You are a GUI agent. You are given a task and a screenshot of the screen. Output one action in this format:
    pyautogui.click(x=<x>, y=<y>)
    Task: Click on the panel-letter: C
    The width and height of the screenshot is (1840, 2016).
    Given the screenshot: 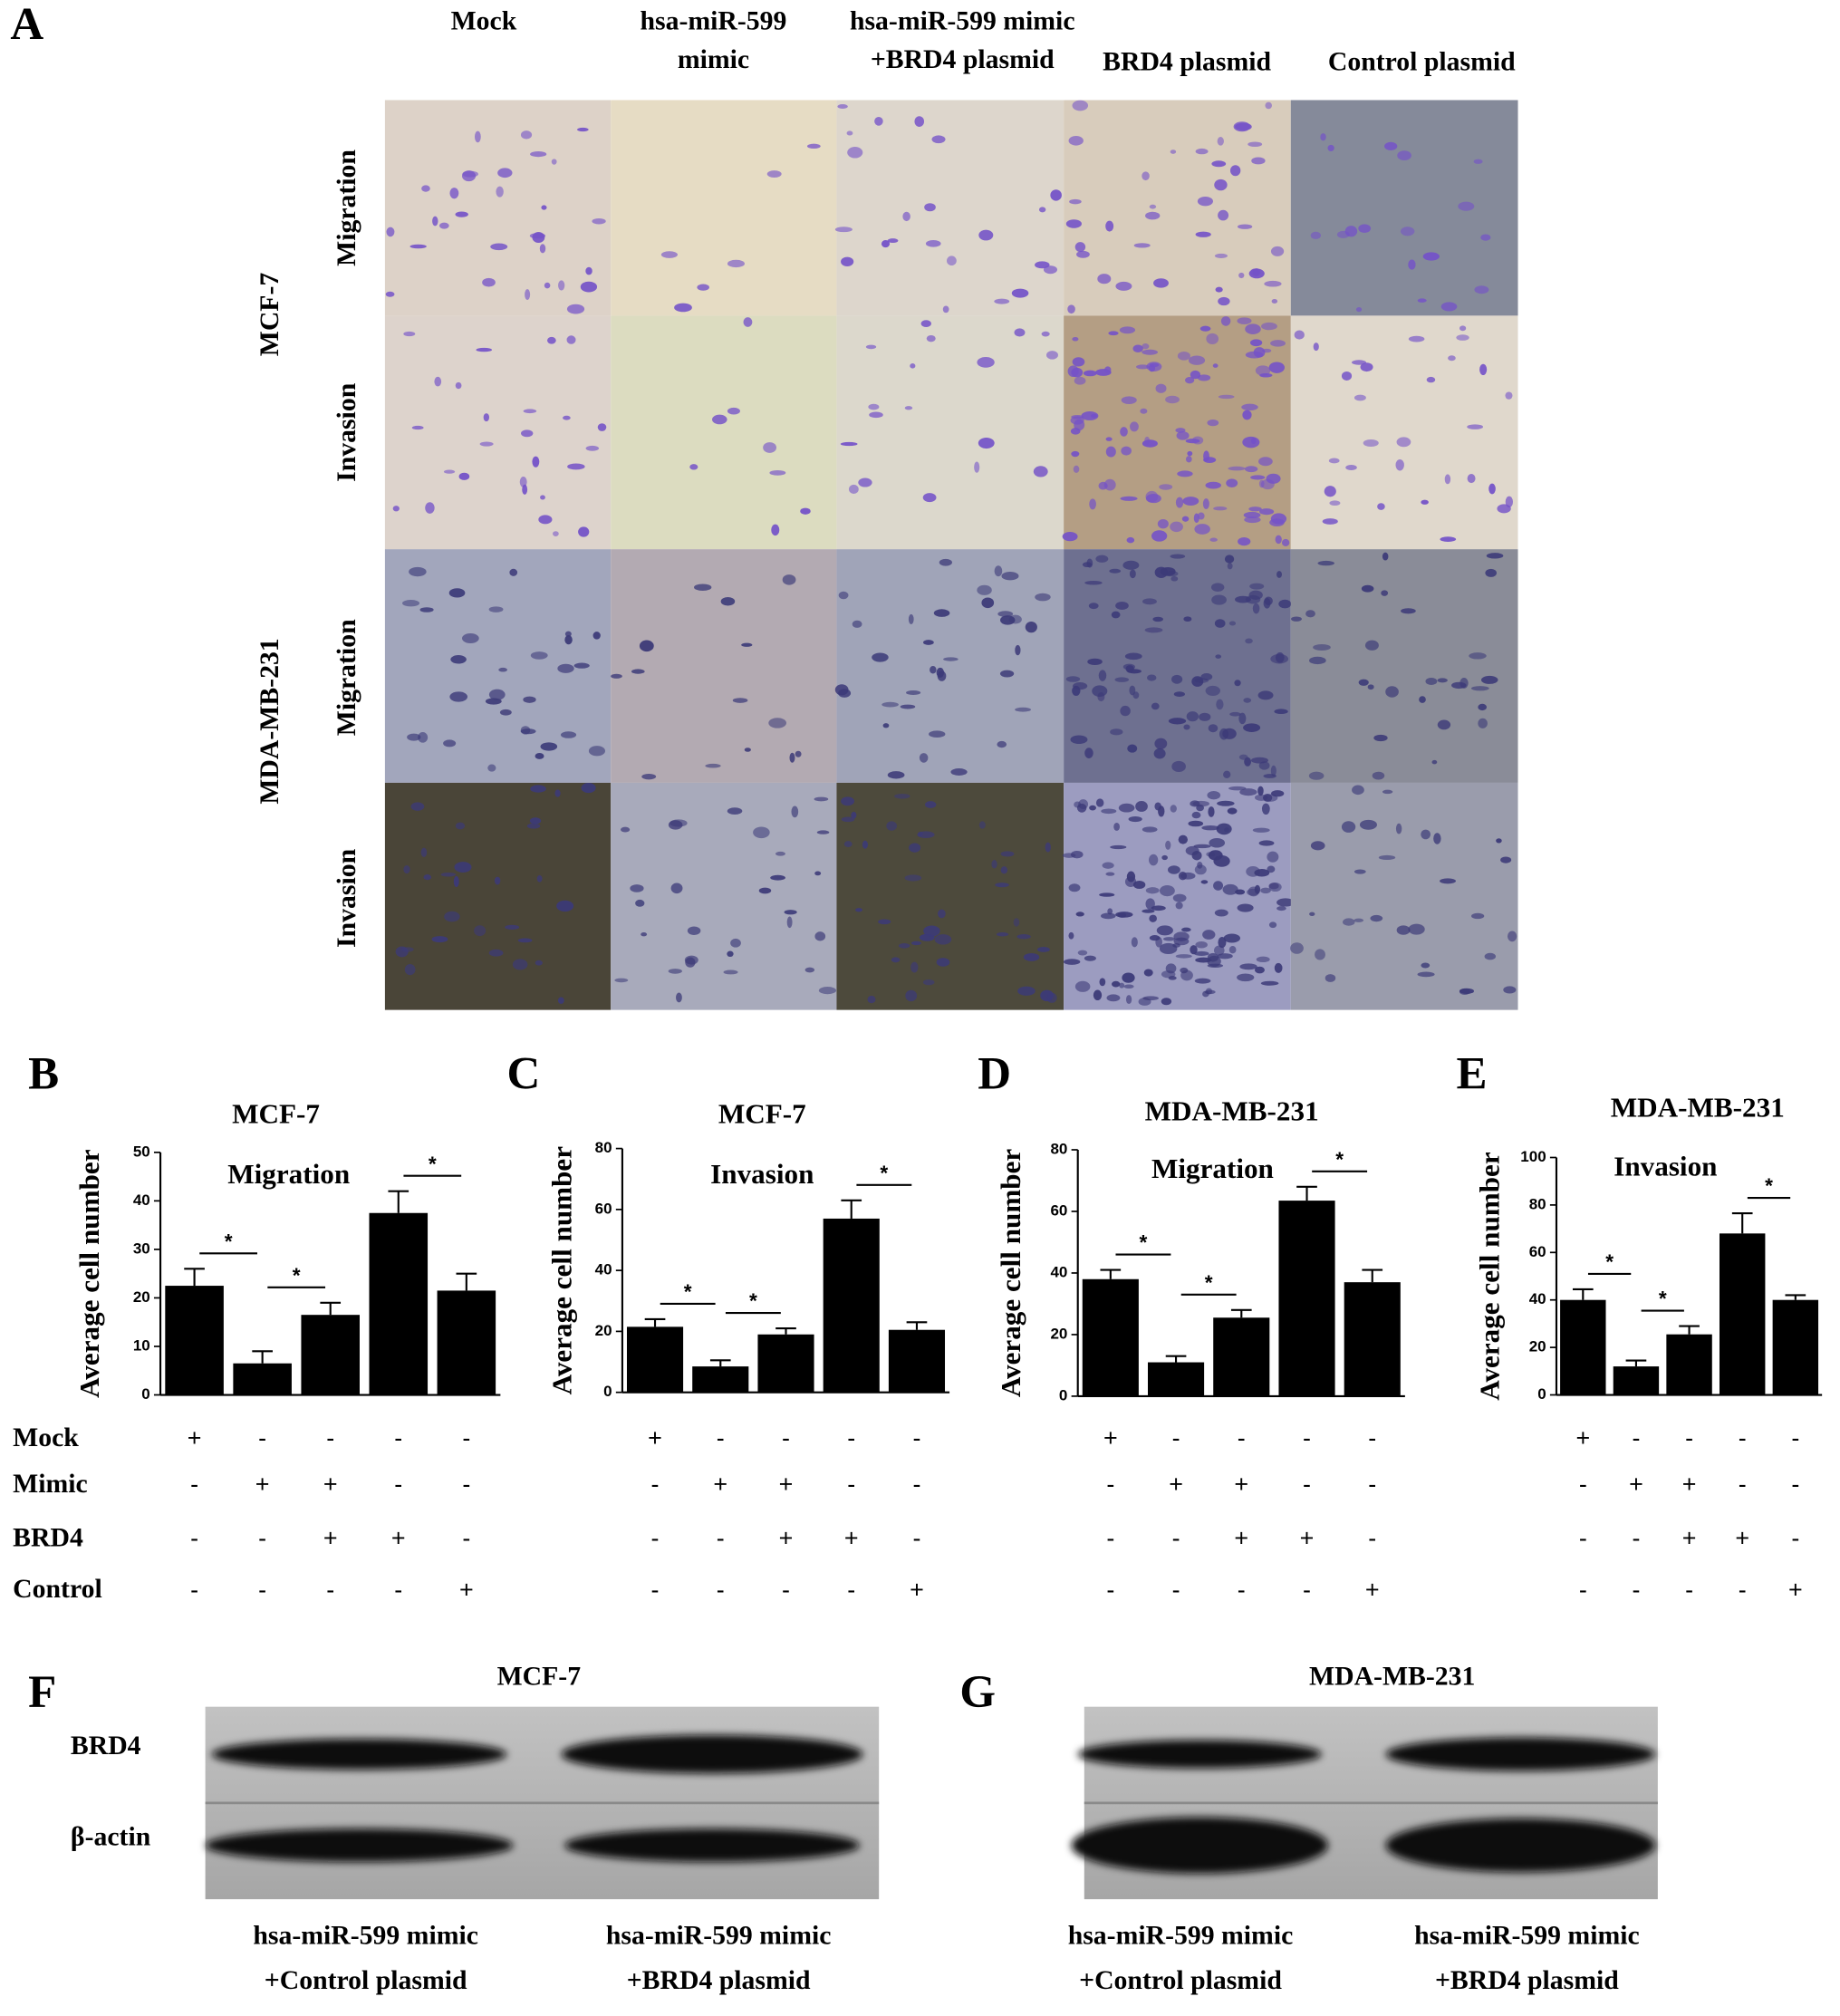 What is the action you would take?
    pyautogui.click(x=523, y=1073)
    